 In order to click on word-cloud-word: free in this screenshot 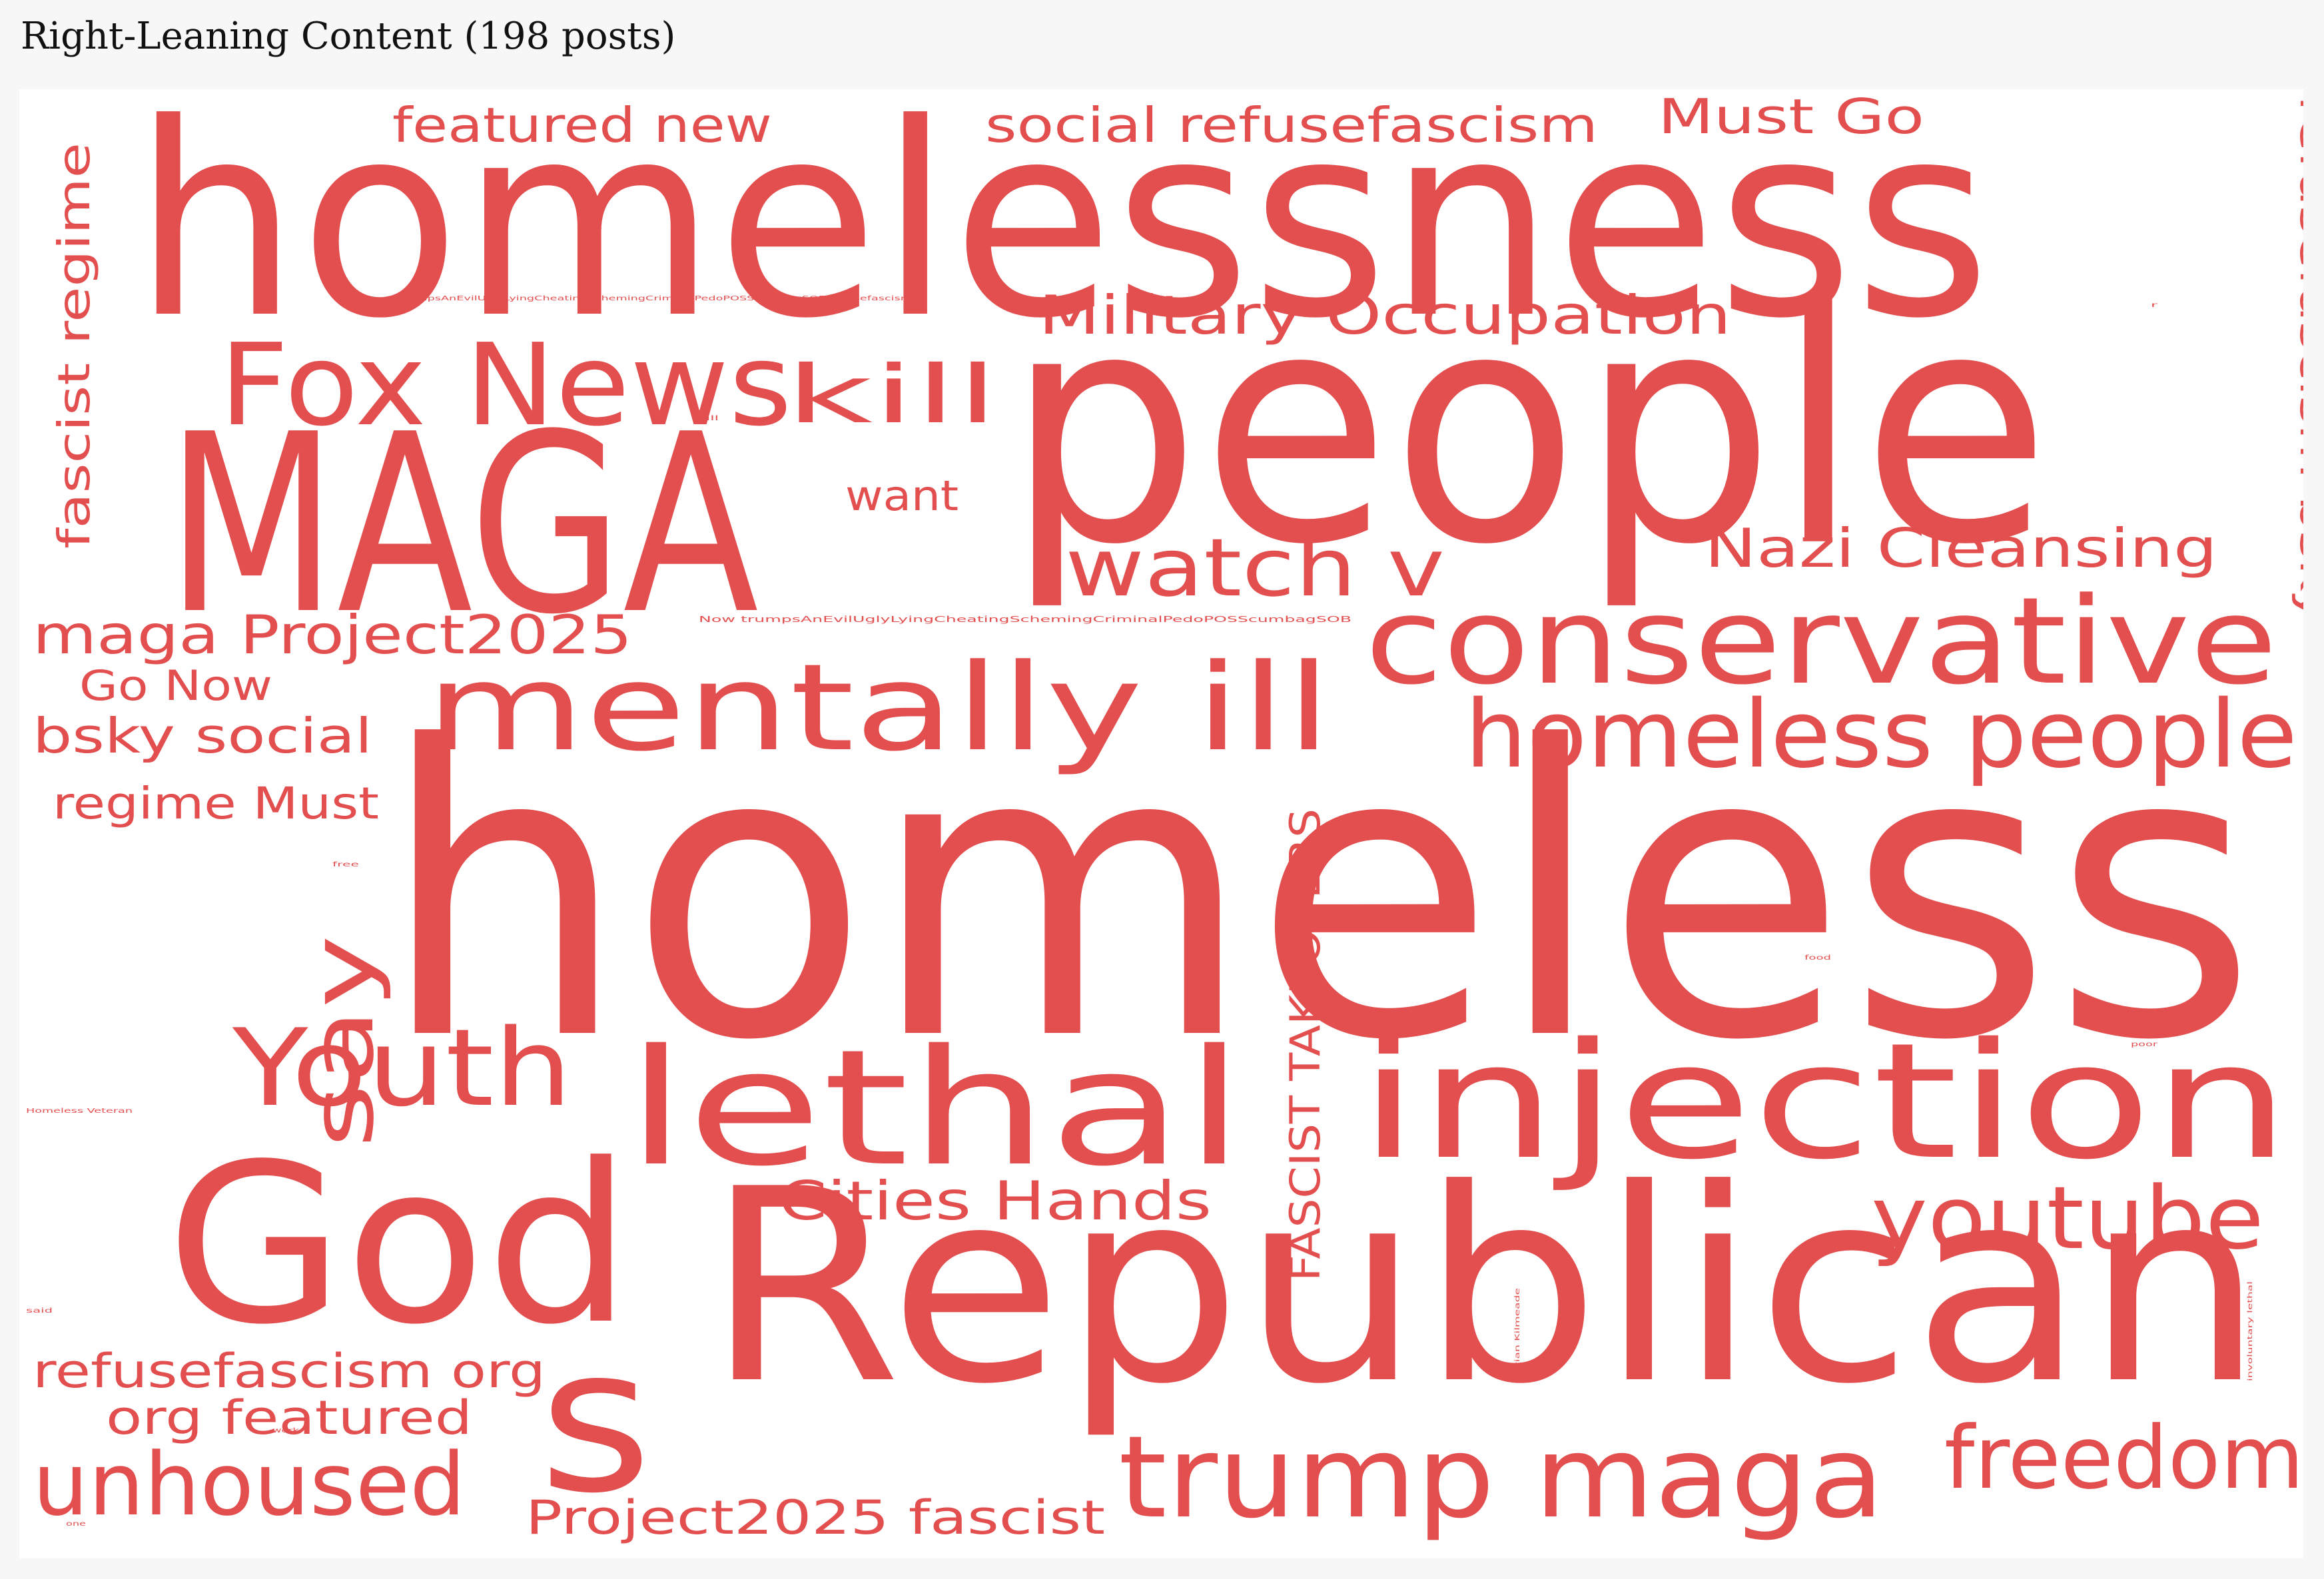, I will do `click(346, 864)`.